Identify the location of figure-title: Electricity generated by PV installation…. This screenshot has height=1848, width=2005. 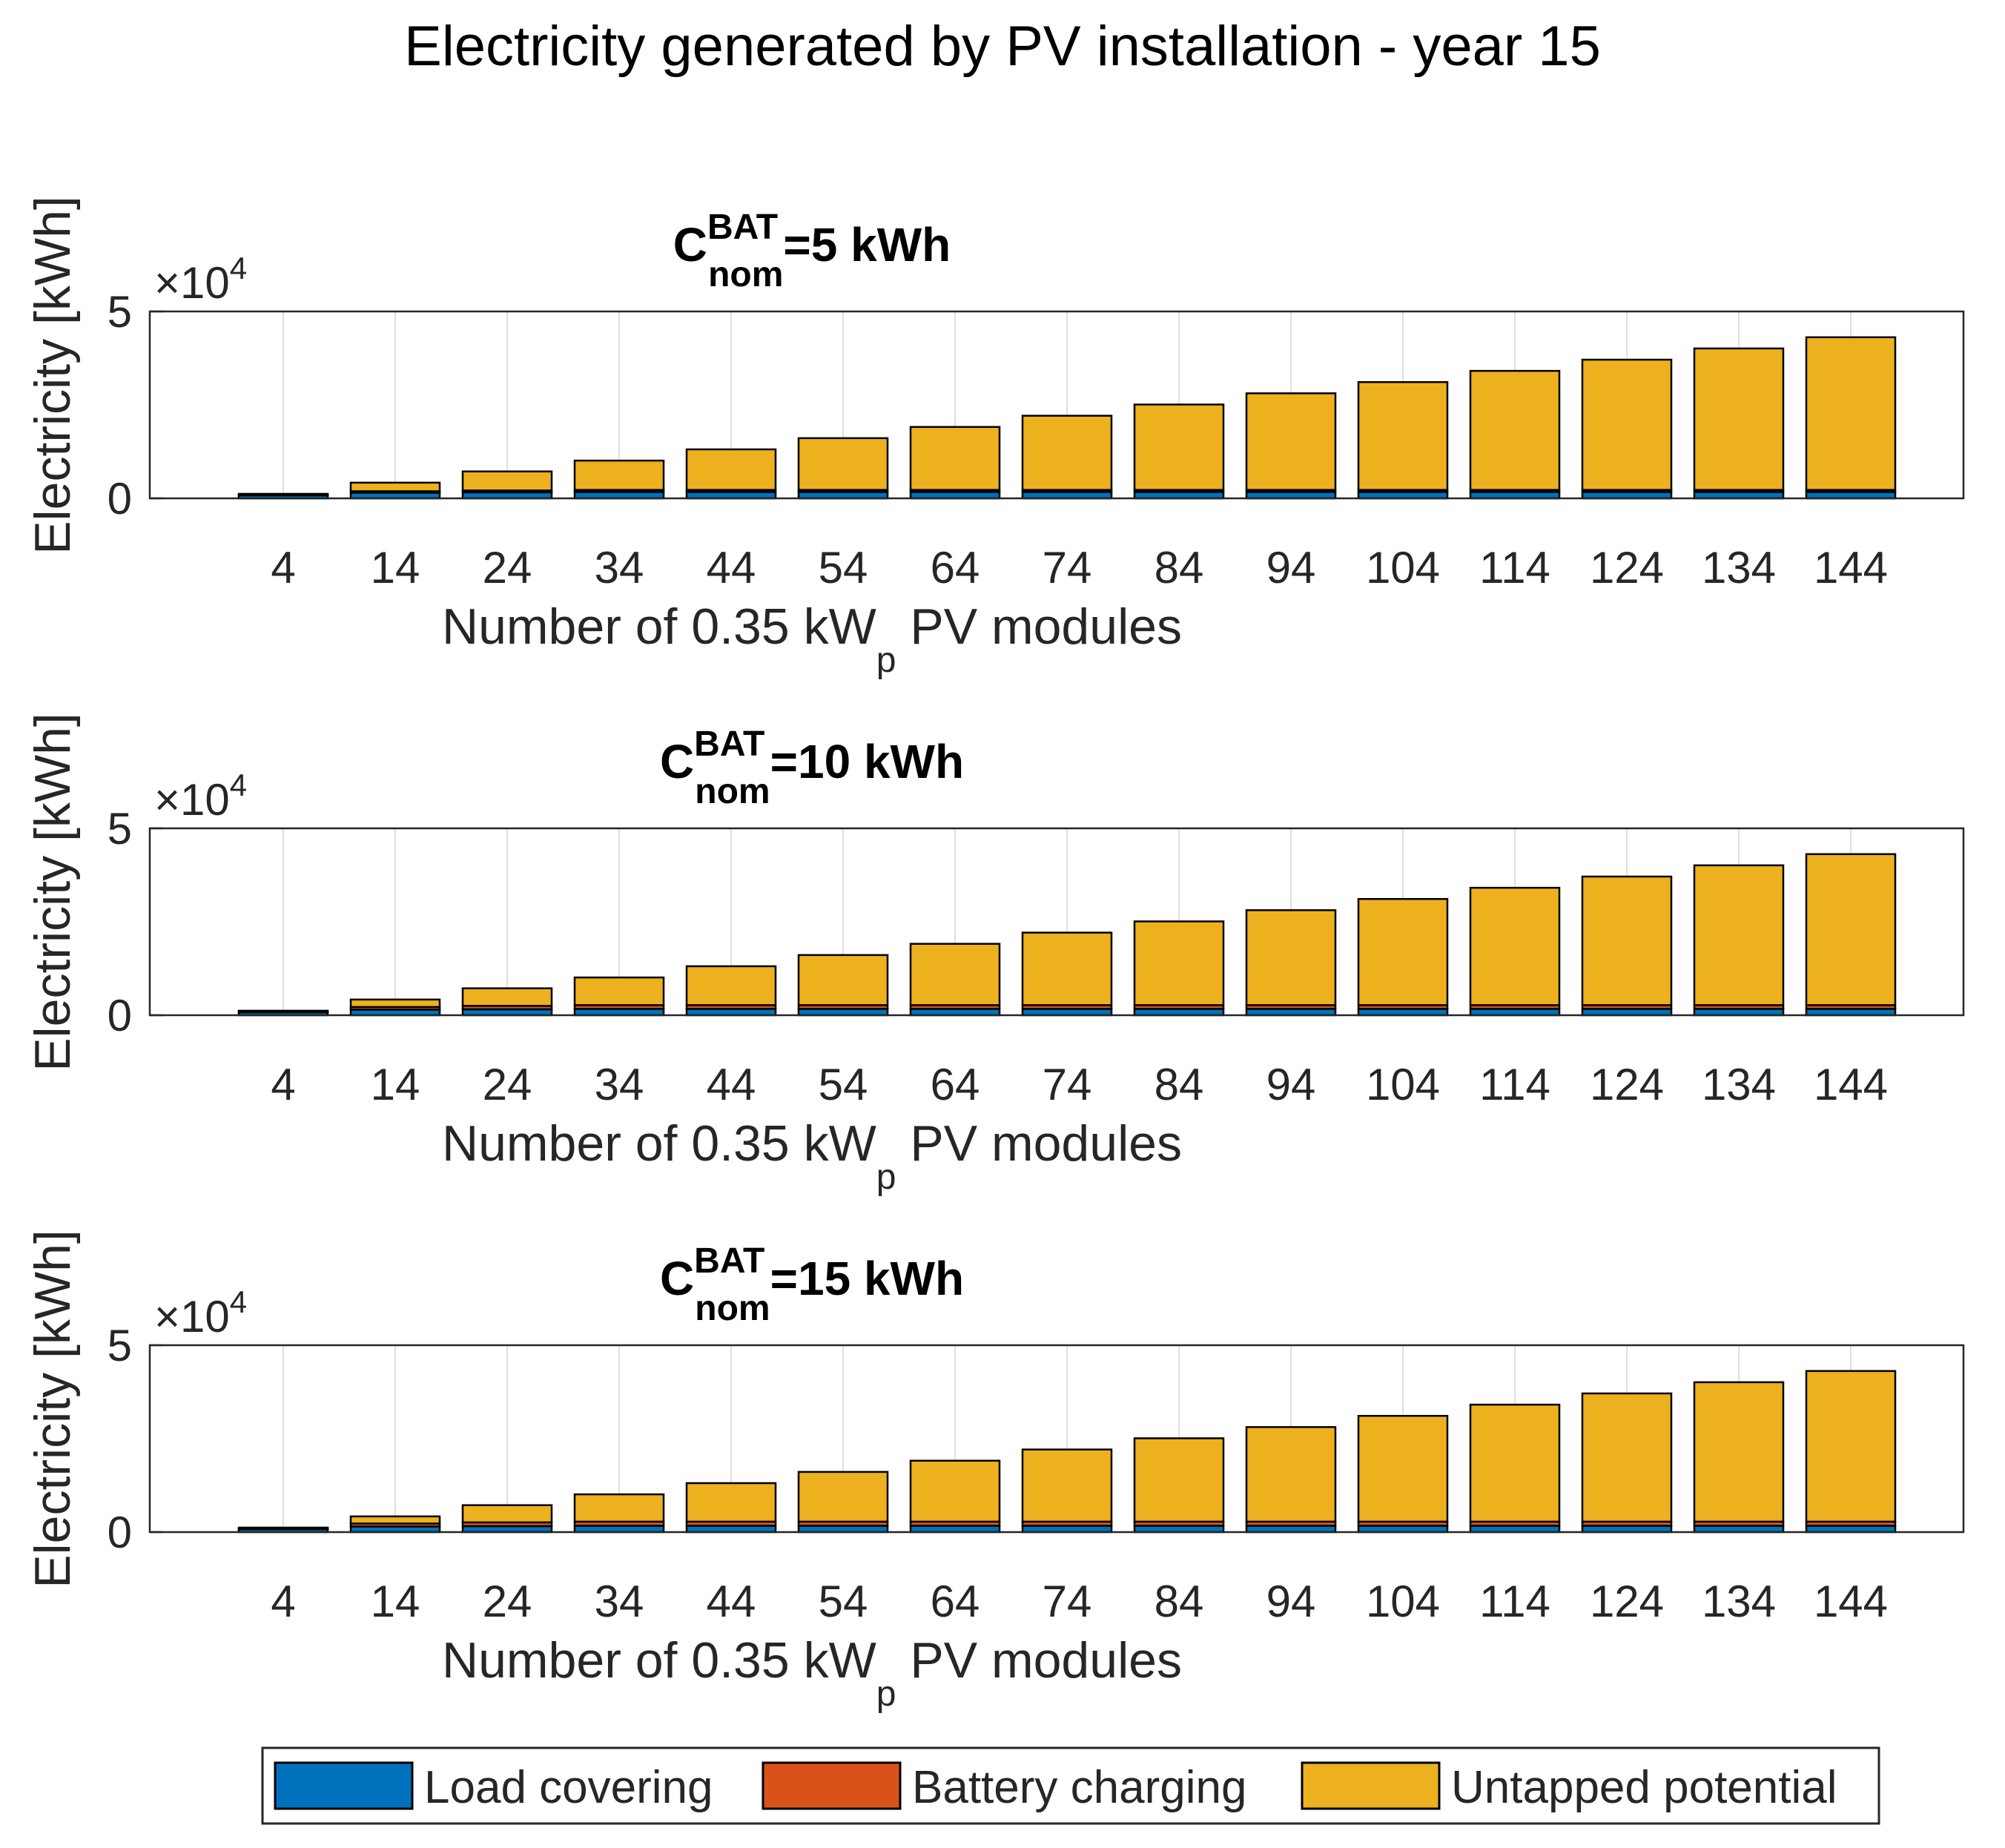
(1002, 46).